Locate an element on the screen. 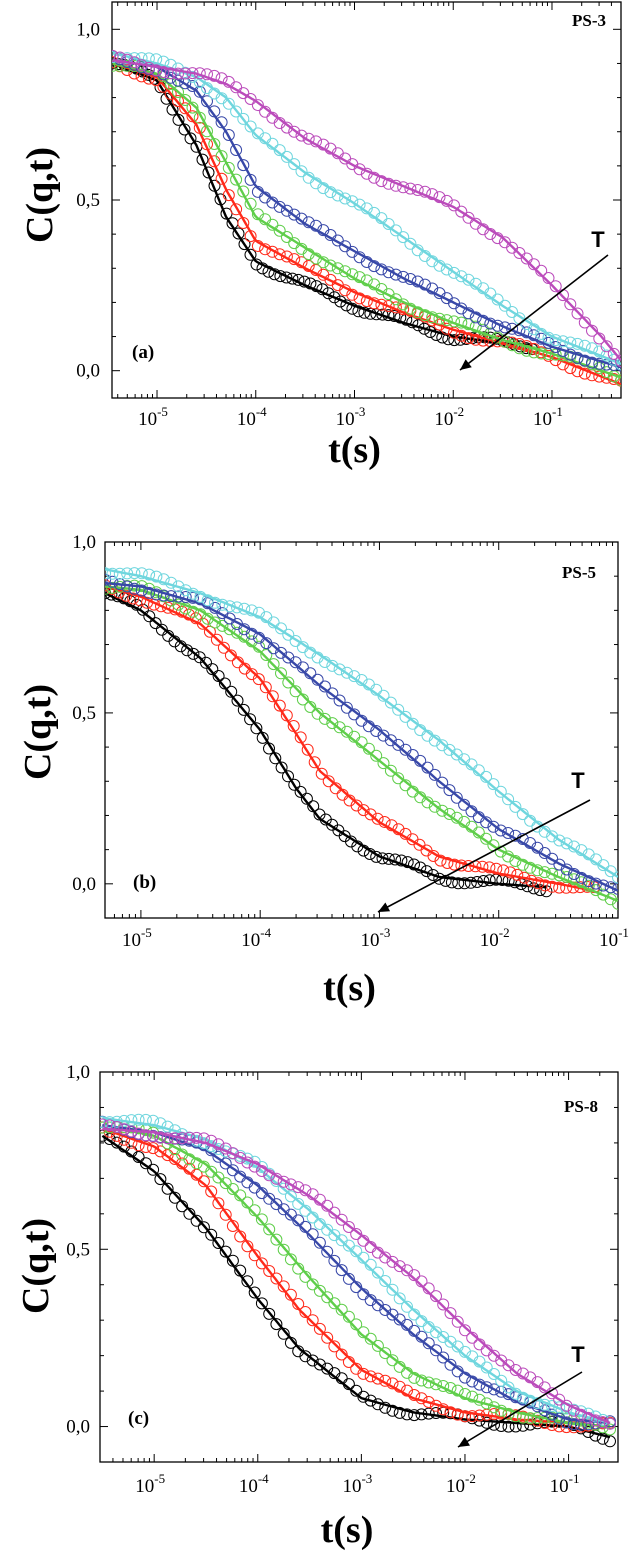 The height and width of the screenshot is (1555, 633). arrow-label: T is located at coordinates (578, 1354).